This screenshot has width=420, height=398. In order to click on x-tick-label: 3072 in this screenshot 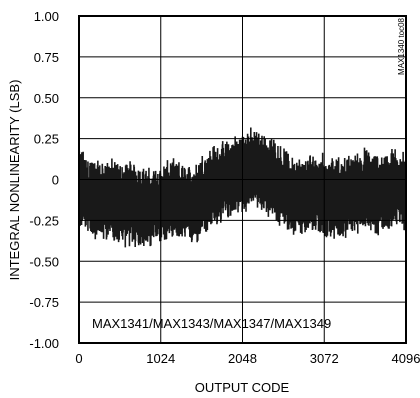, I will do `click(324, 358)`.